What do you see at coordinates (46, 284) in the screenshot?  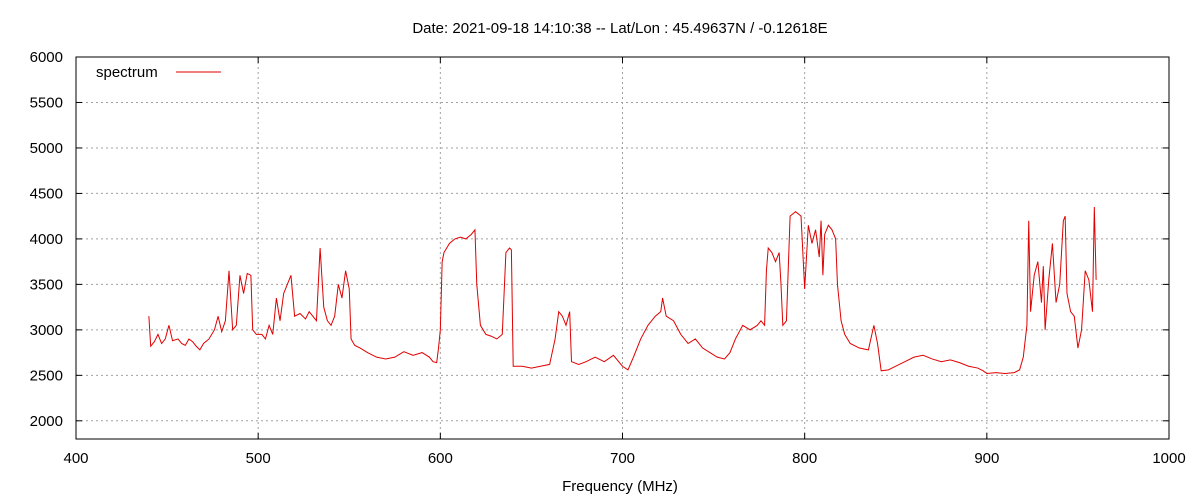 I see `y-tick-label: 3500` at bounding box center [46, 284].